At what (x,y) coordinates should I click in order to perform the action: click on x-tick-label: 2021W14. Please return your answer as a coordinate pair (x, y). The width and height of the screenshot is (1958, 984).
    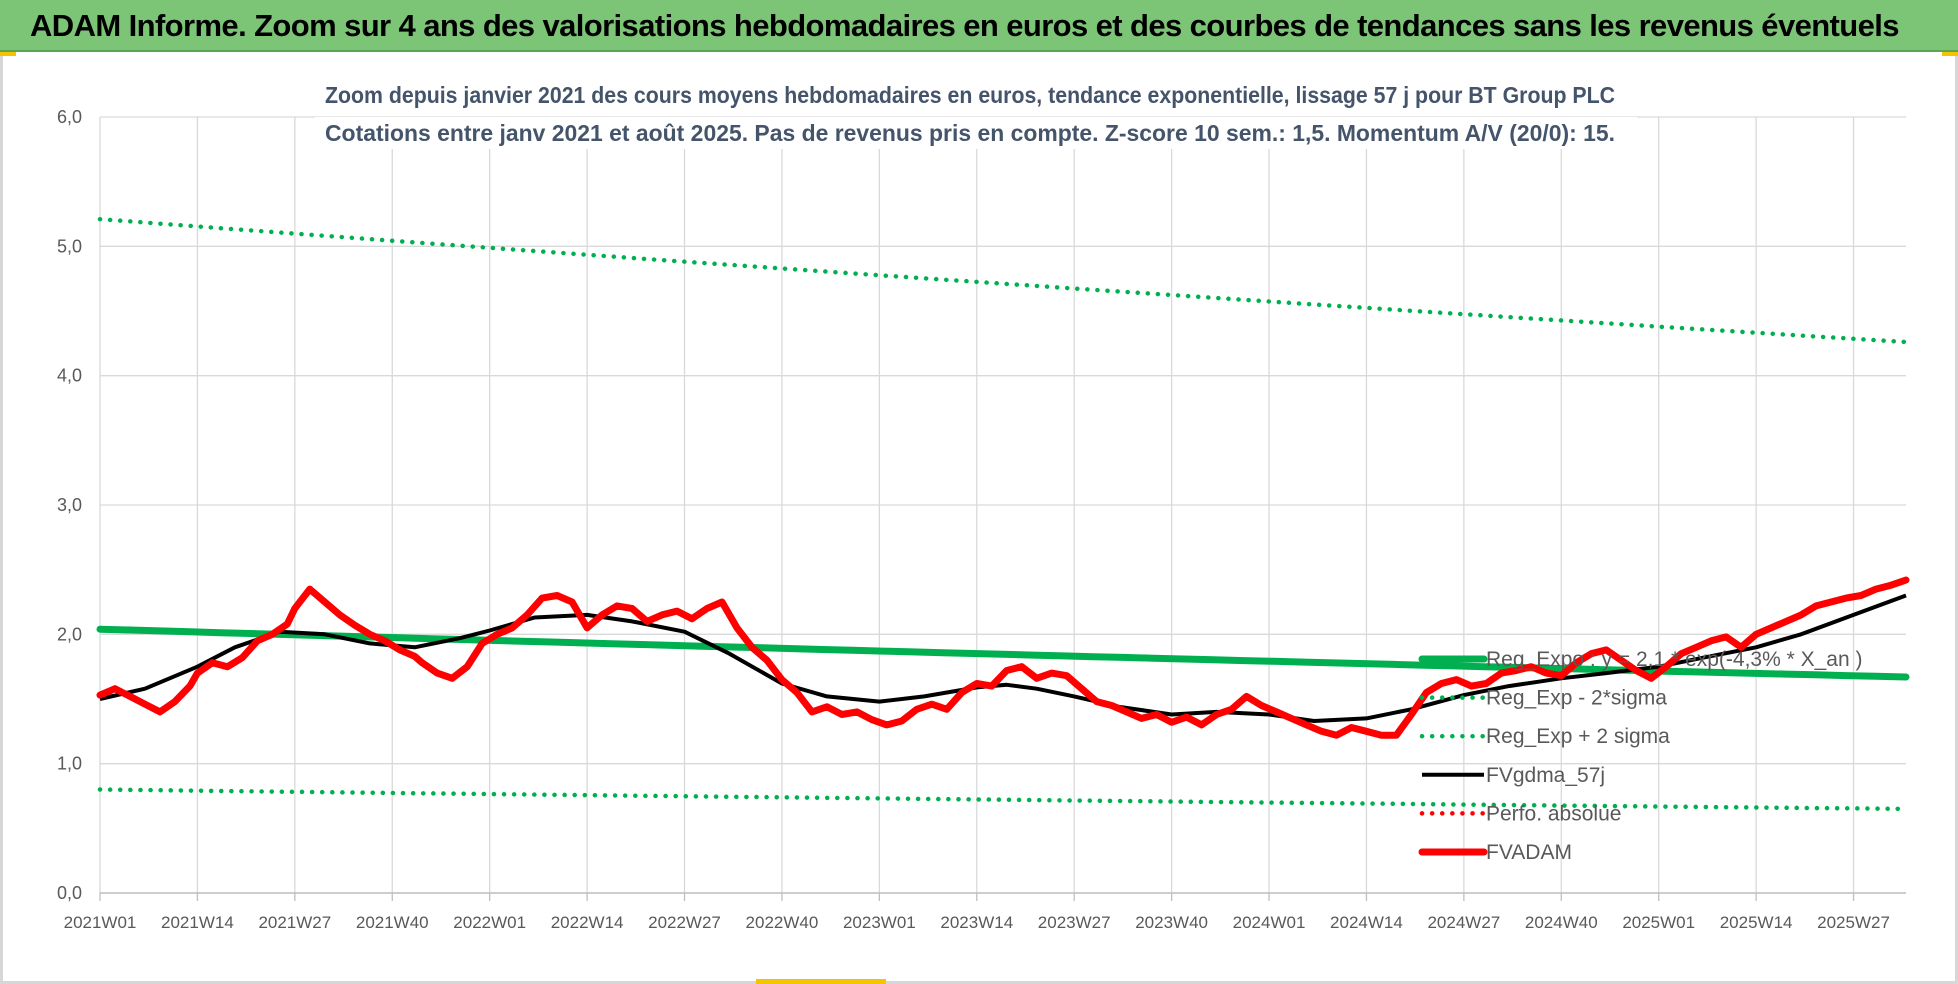
    Looking at the image, I should click on (197, 922).